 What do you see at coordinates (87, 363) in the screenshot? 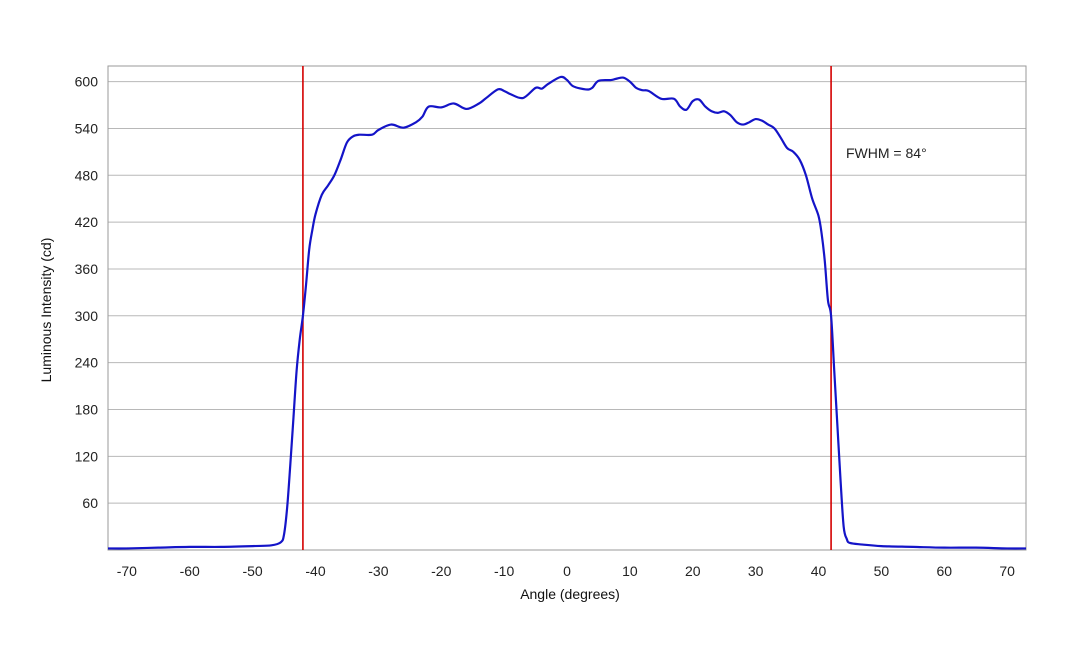
I see `y-tick-label: 240` at bounding box center [87, 363].